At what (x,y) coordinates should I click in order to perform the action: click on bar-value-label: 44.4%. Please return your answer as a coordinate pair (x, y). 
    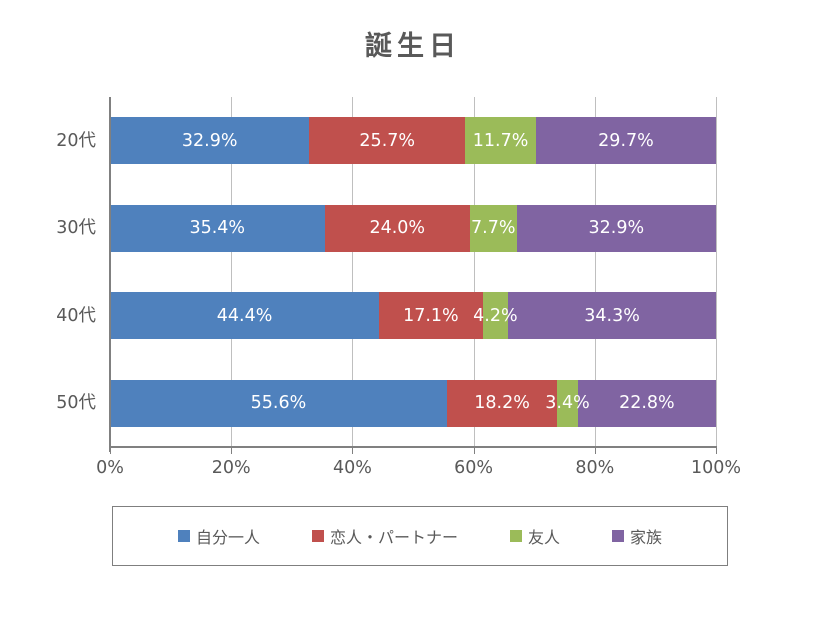
    Looking at the image, I should click on (244, 315).